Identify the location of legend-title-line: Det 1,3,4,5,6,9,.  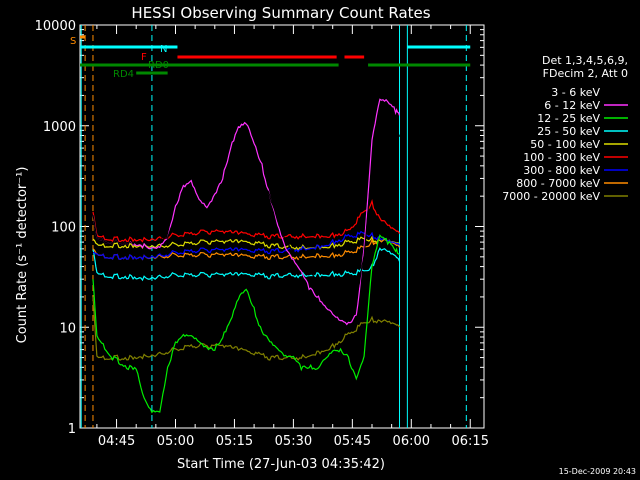
(585, 60).